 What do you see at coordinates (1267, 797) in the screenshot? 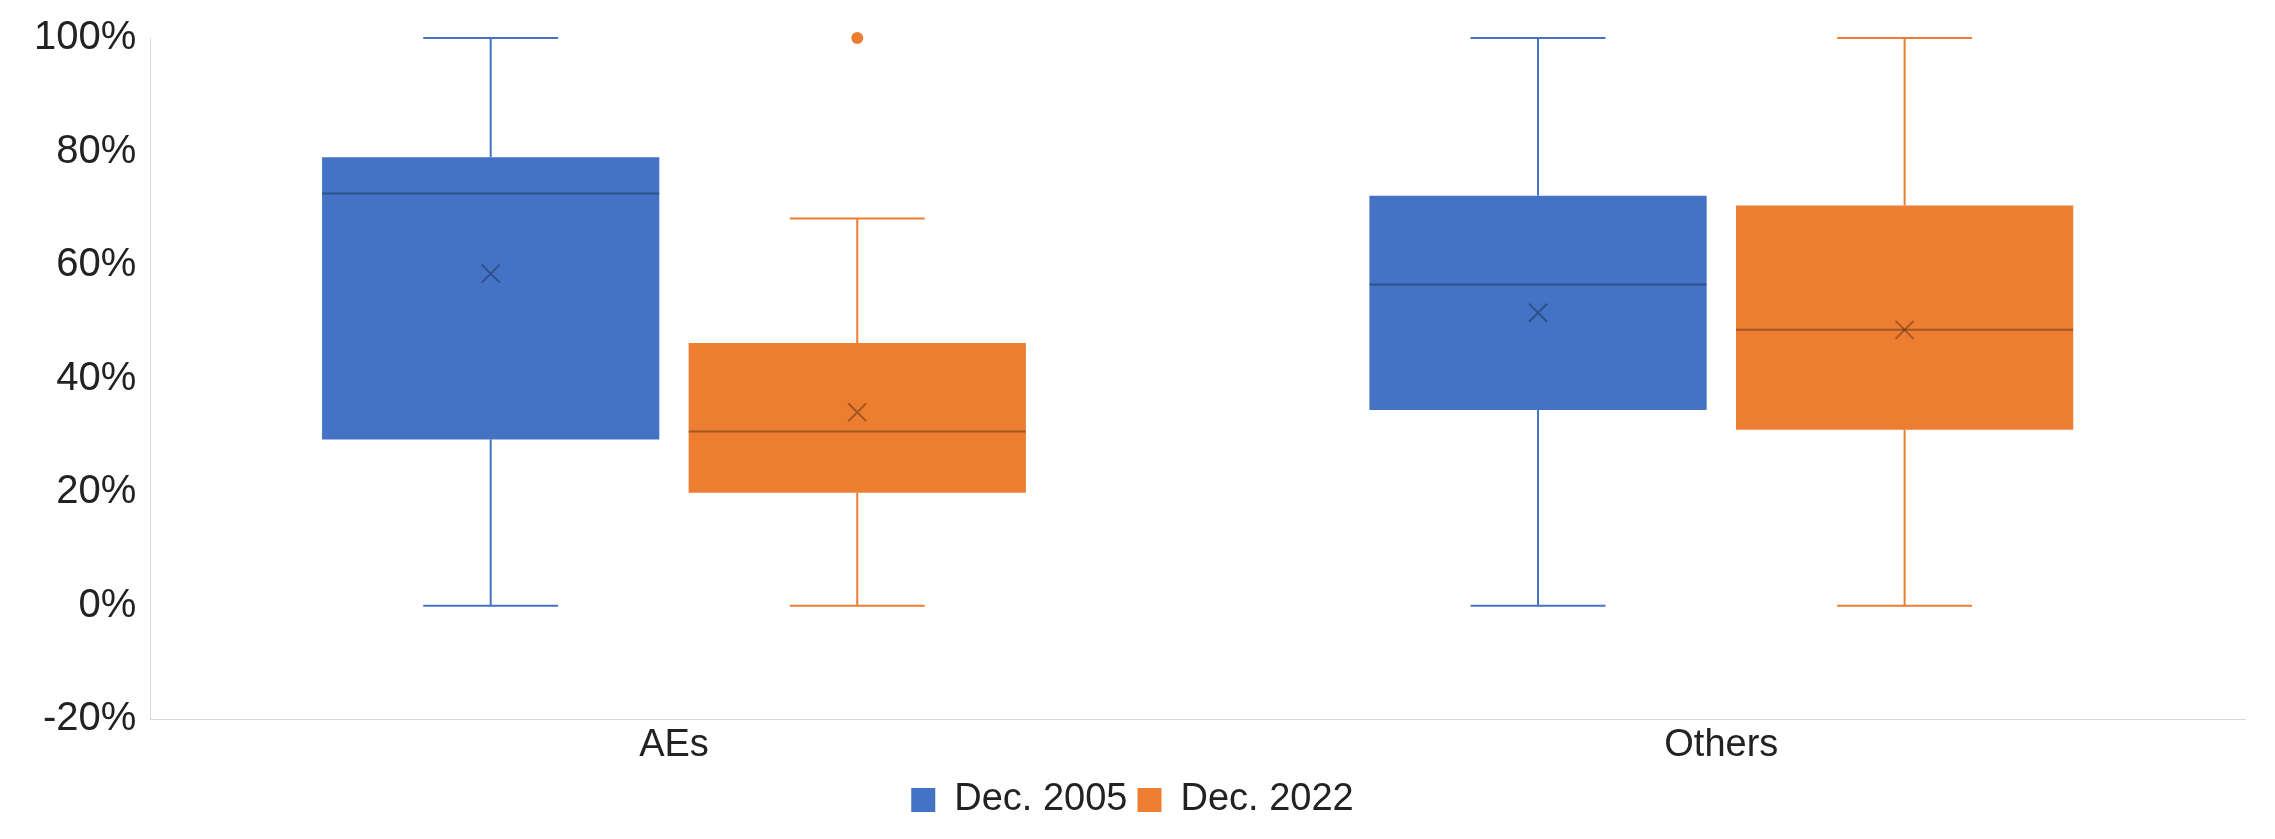
I see `legend-label: Dec. 2022` at bounding box center [1267, 797].